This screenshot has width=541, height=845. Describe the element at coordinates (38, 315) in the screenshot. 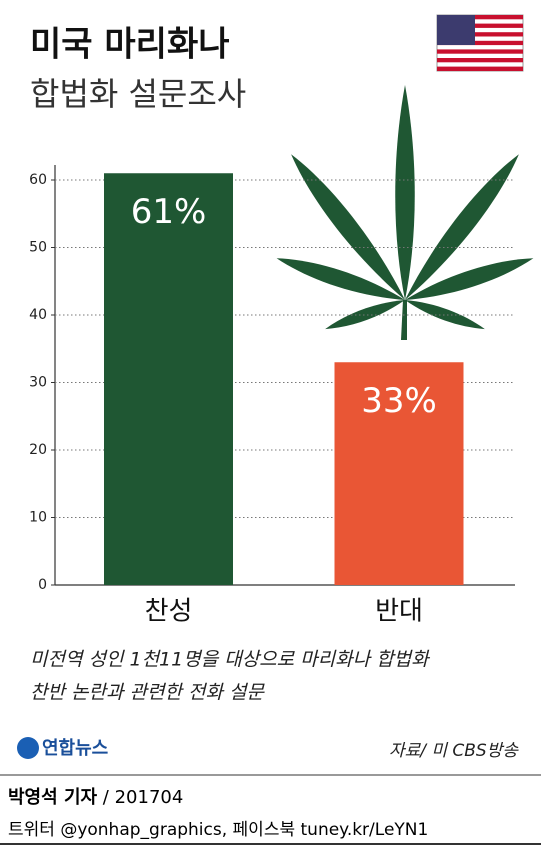

I see `y-tick-label: 40` at that location.